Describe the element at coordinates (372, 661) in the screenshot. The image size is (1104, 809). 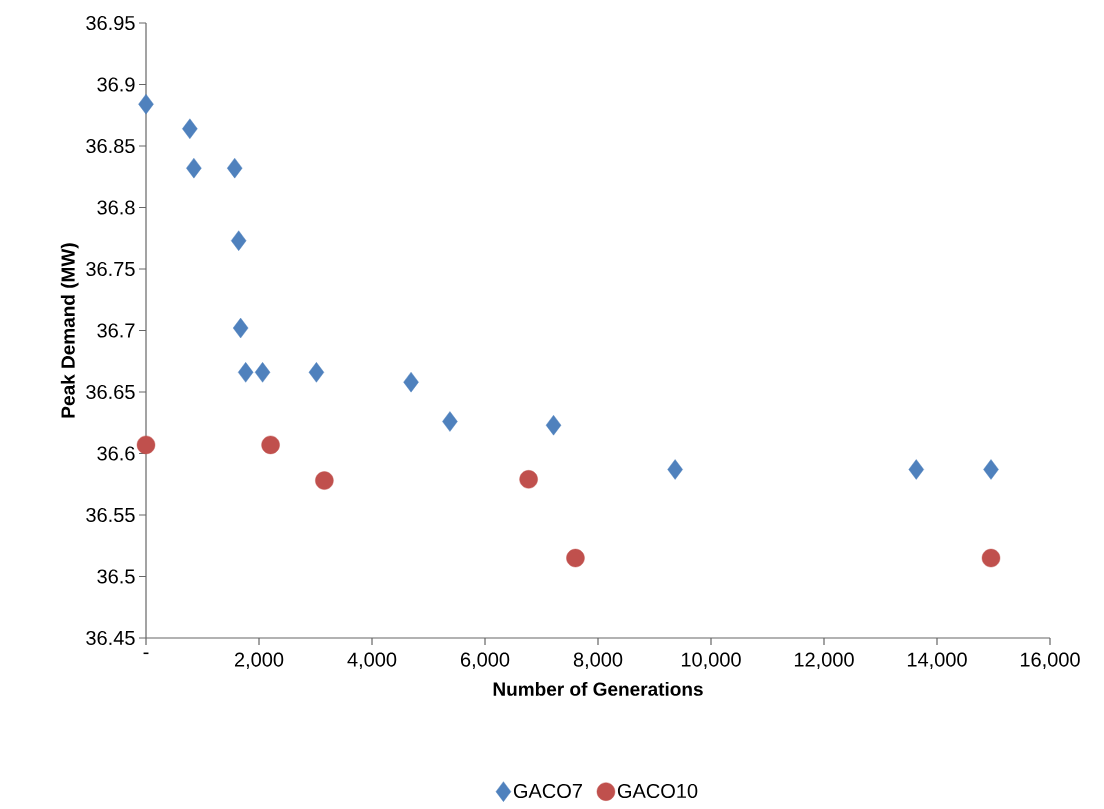
I see `x-tick-label: 4,000` at that location.